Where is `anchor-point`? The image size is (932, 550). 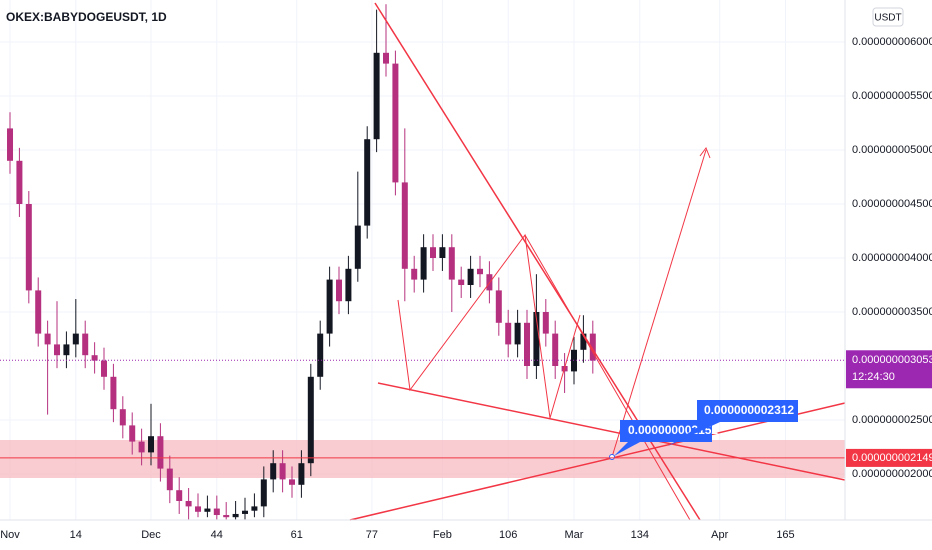 anchor-point is located at coordinates (612, 457).